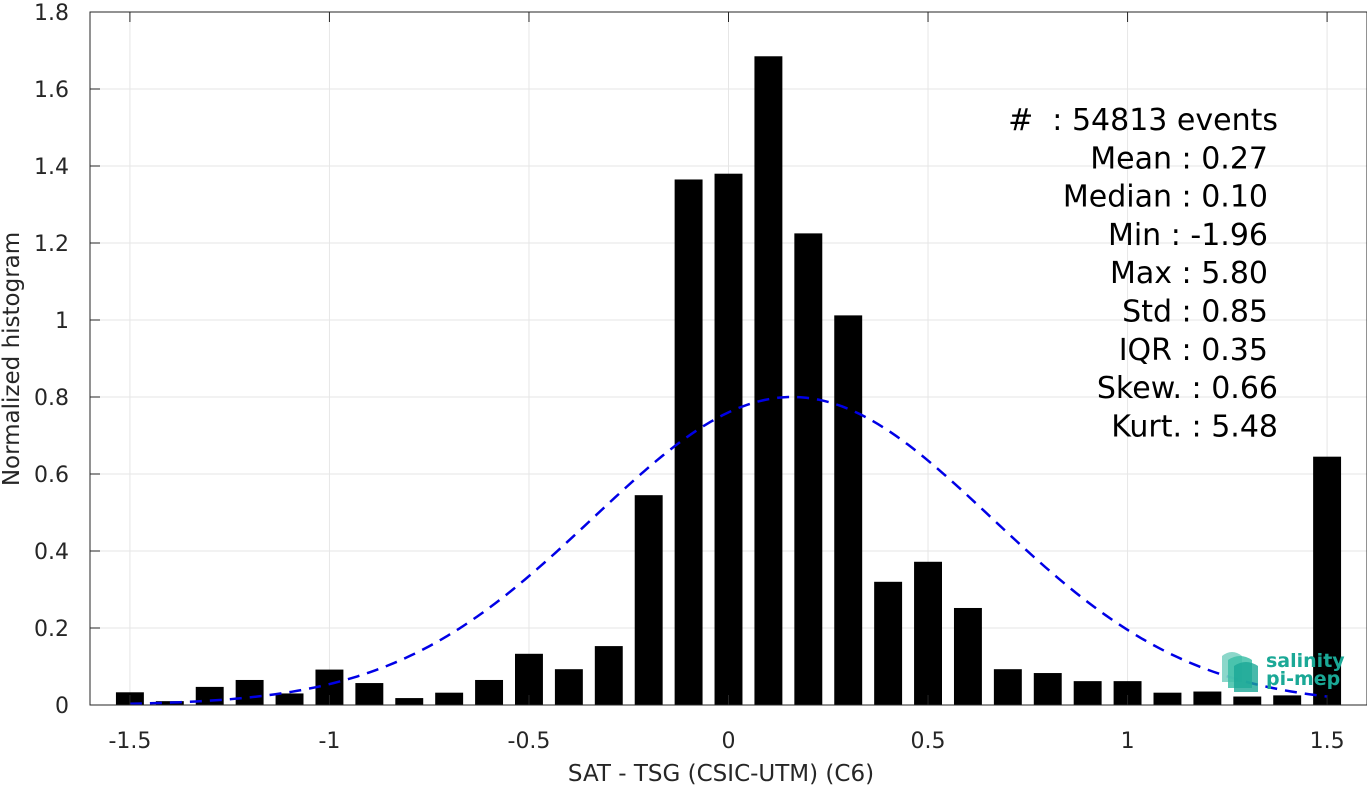 Image resolution: width=1367 pixels, height=785 pixels. I want to click on x-axis-label: SAT - TSG (CSIC-UTM) (C6), so click(721, 773).